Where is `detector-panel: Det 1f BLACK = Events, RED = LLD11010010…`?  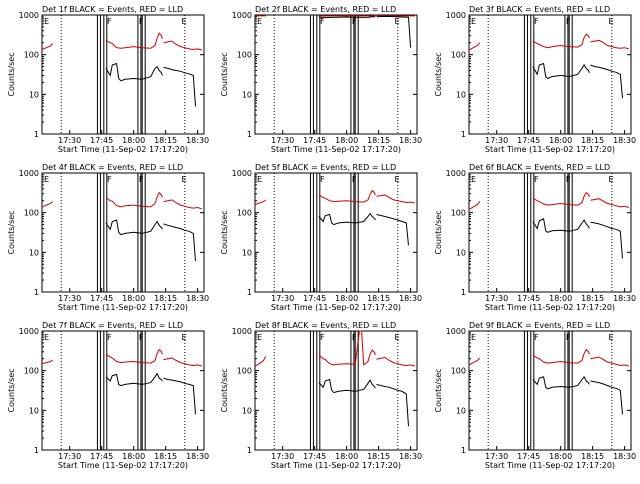 detector-panel: Det 1f BLACK = Events, RED = LLD11010010… is located at coordinates (108, 79).